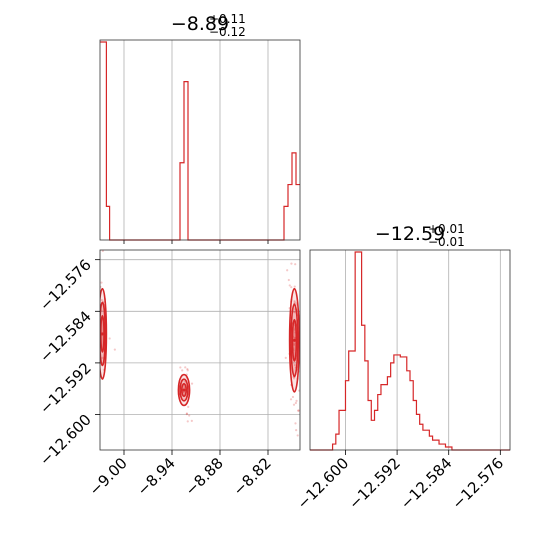 This screenshot has width=550, height=550. Describe the element at coordinates (446, 242) in the screenshot. I see `param2-title-minus: −0.01` at that location.